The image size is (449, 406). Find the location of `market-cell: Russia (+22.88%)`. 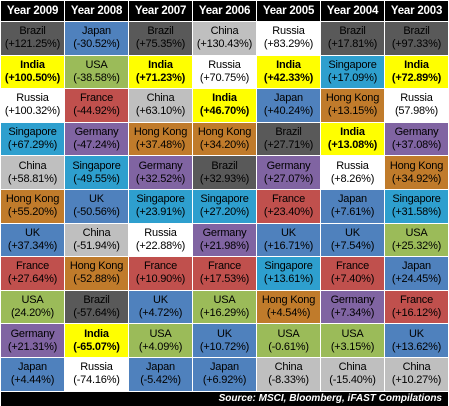

market-cell: Russia (+22.88%) is located at coordinates (160, 240).